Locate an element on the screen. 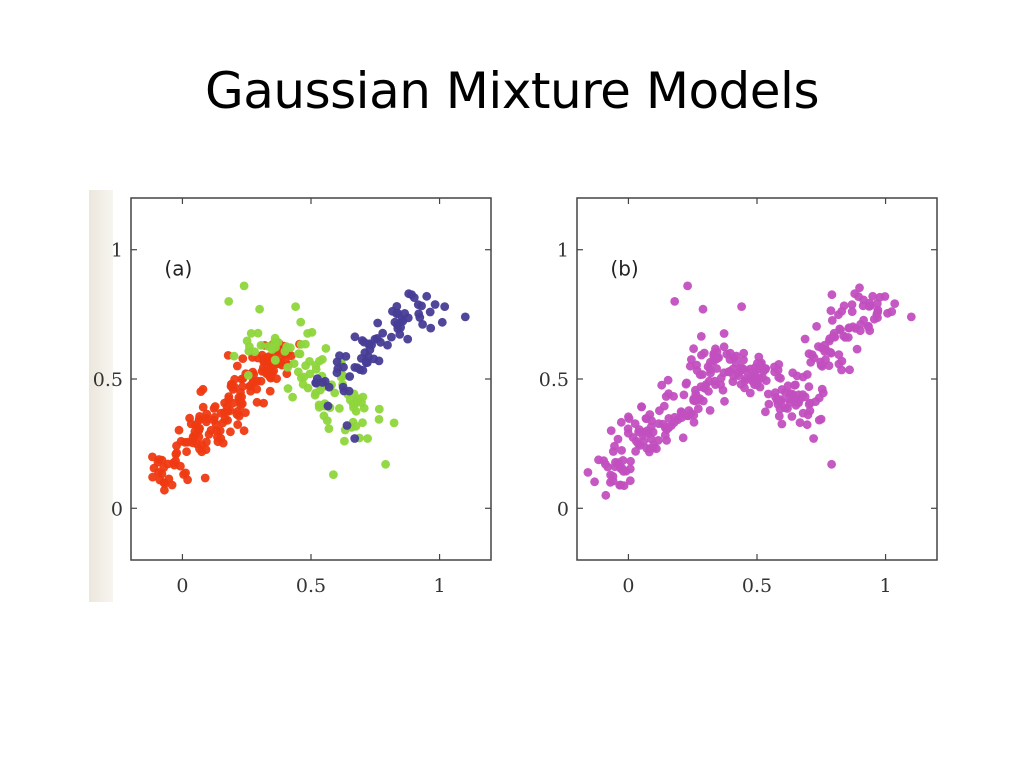  slide-title: Gaussian Mixture Models is located at coordinates (512, 91).